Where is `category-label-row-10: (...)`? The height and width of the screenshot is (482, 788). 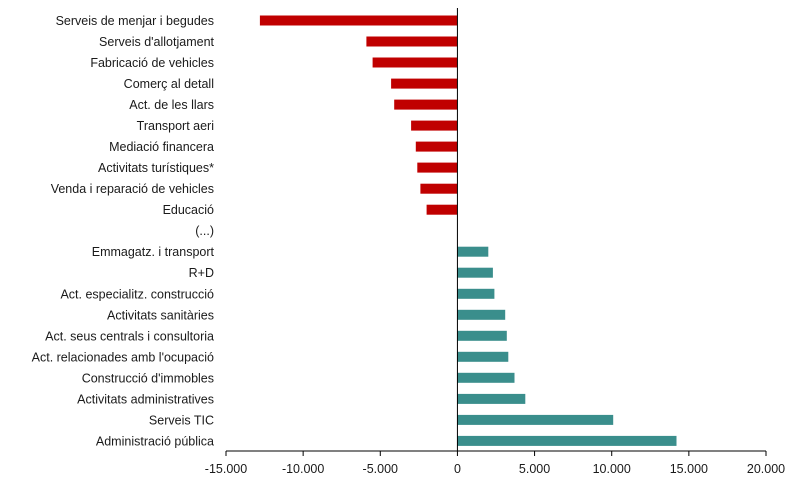
category-label-row-10: (...) is located at coordinates (204, 231).